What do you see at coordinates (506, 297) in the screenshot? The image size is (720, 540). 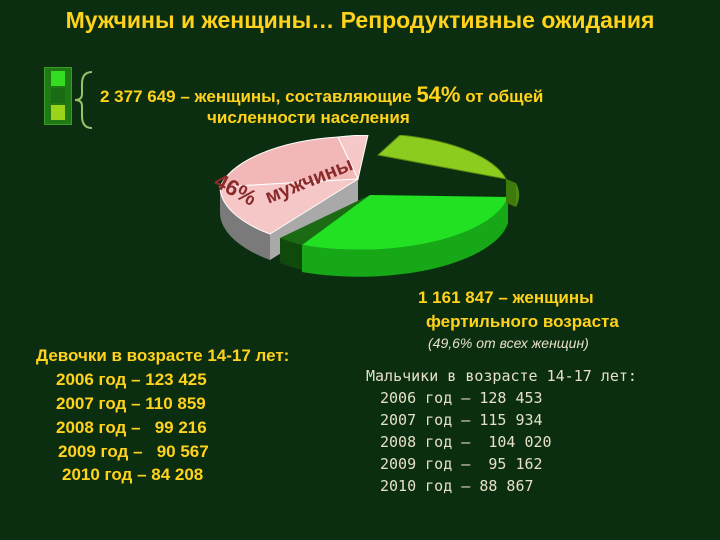 I see `fertile-line1: 1 161 847 – женщины` at bounding box center [506, 297].